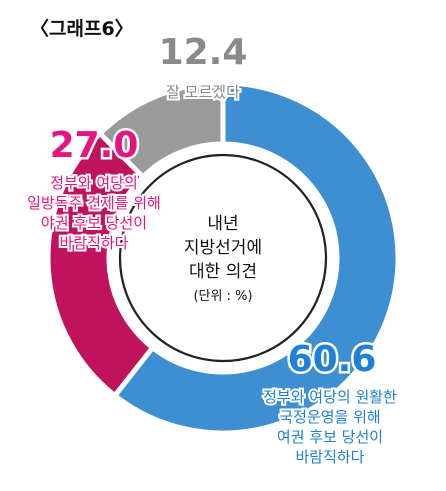 This screenshot has height=491, width=446. Describe the element at coordinates (94, 203) in the screenshot. I see `slice-2-label-line-2: 일방독주 견제를 위해` at that location.